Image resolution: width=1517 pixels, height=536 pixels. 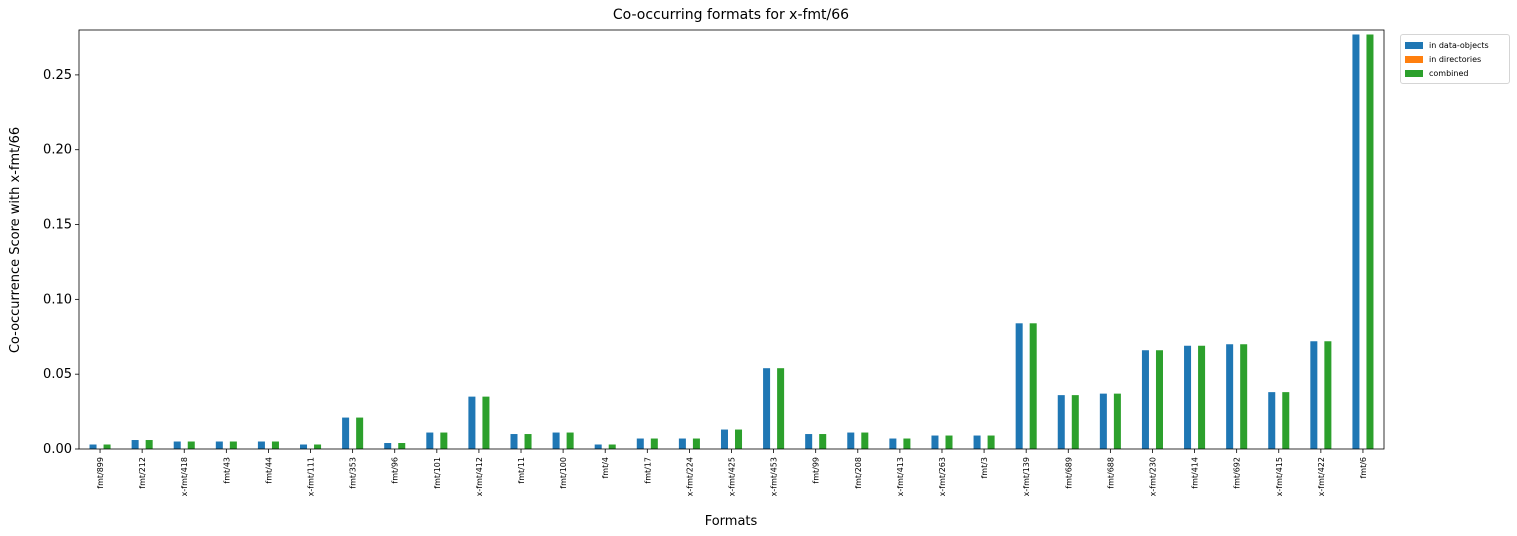 What do you see at coordinates (395, 470) in the screenshot?
I see `x-tick-label: fmt/96` at bounding box center [395, 470].